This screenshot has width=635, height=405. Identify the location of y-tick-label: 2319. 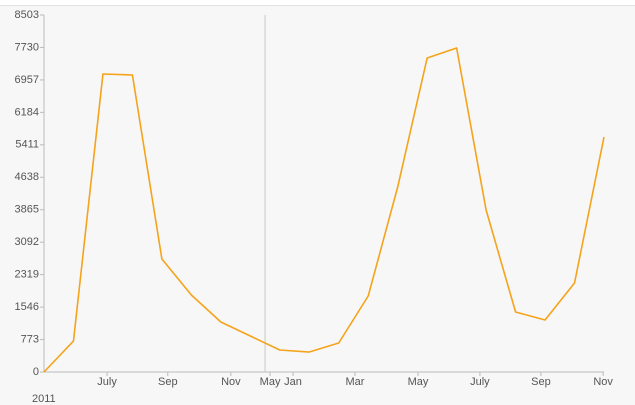
(27, 275).